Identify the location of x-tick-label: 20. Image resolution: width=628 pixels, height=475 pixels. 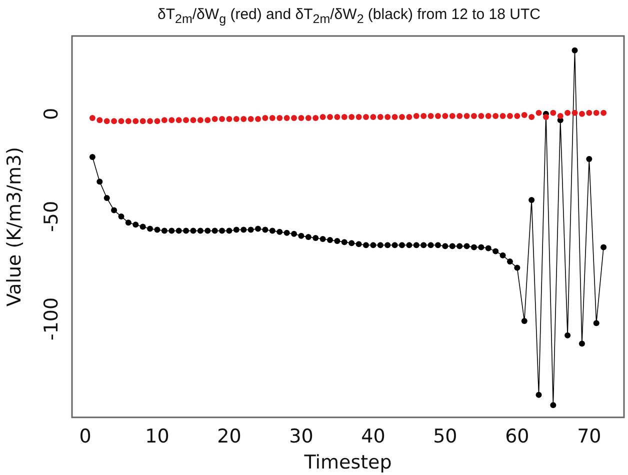
(229, 437).